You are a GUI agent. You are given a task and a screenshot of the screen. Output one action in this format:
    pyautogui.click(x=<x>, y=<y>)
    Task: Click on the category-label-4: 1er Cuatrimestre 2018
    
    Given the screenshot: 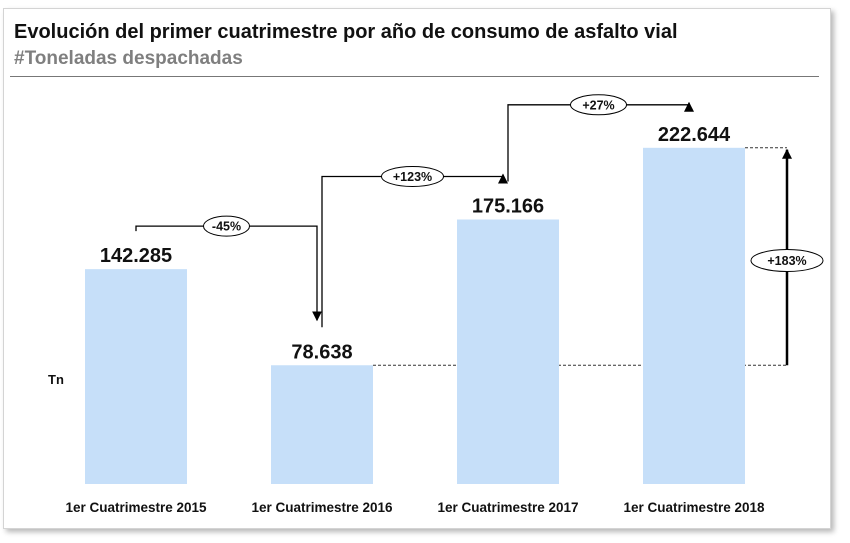 What is the action you would take?
    pyautogui.click(x=694, y=507)
    